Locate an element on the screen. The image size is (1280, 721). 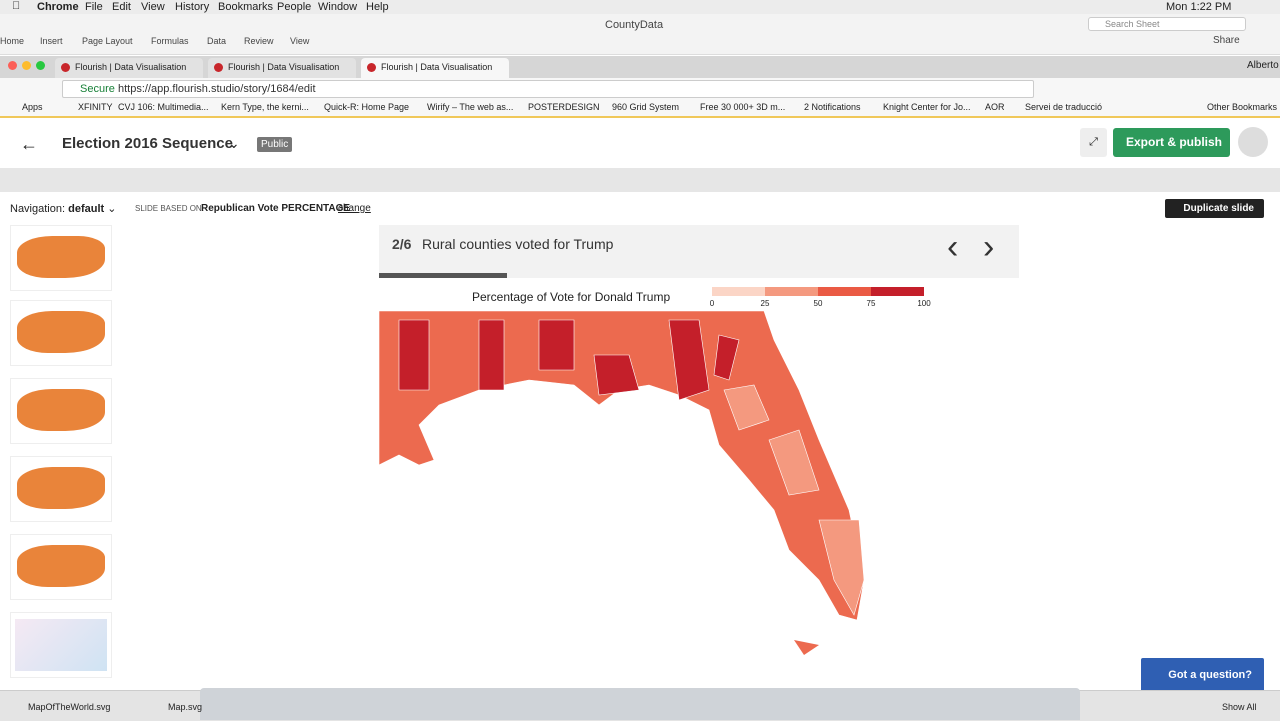
bookmark: 960 Grid System is located at coordinates (646, 107).